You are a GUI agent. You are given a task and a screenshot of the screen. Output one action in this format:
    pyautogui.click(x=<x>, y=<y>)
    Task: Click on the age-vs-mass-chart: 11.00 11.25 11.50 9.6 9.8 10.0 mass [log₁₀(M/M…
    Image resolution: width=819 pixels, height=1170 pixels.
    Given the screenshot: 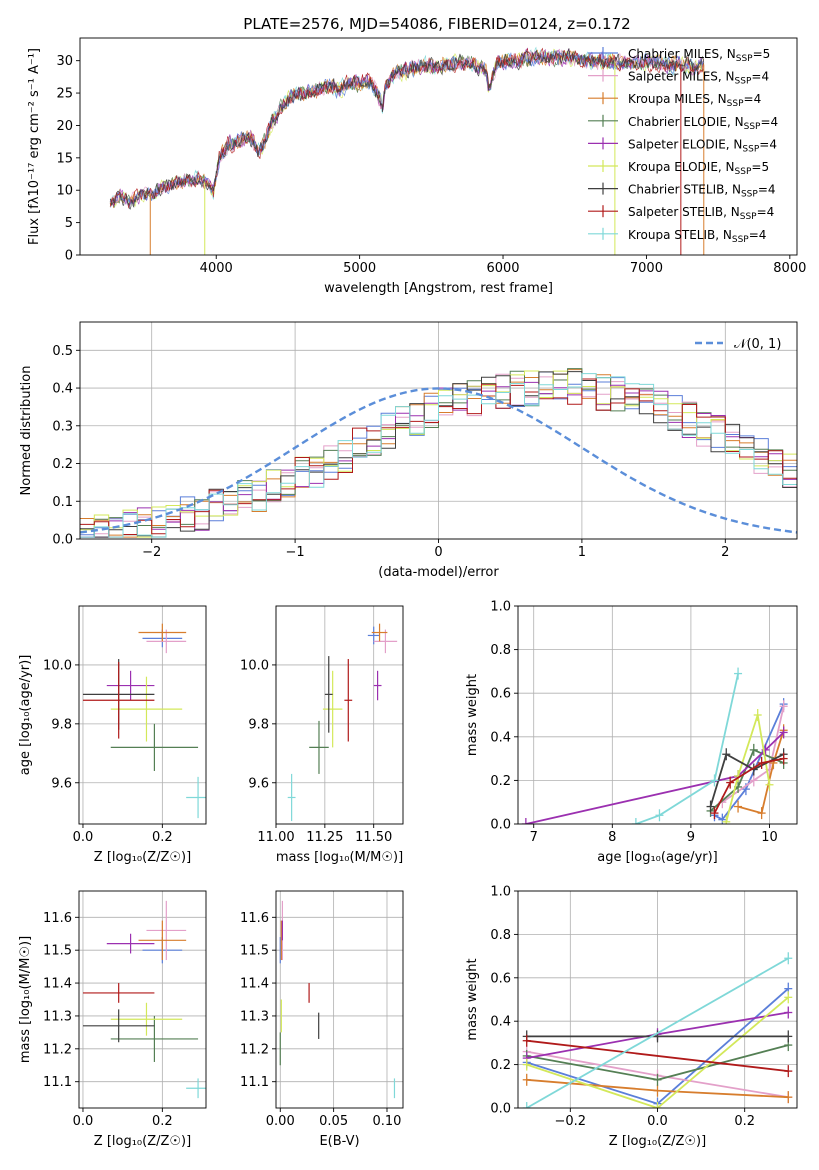 What is the action you would take?
    pyautogui.click(x=322, y=735)
    